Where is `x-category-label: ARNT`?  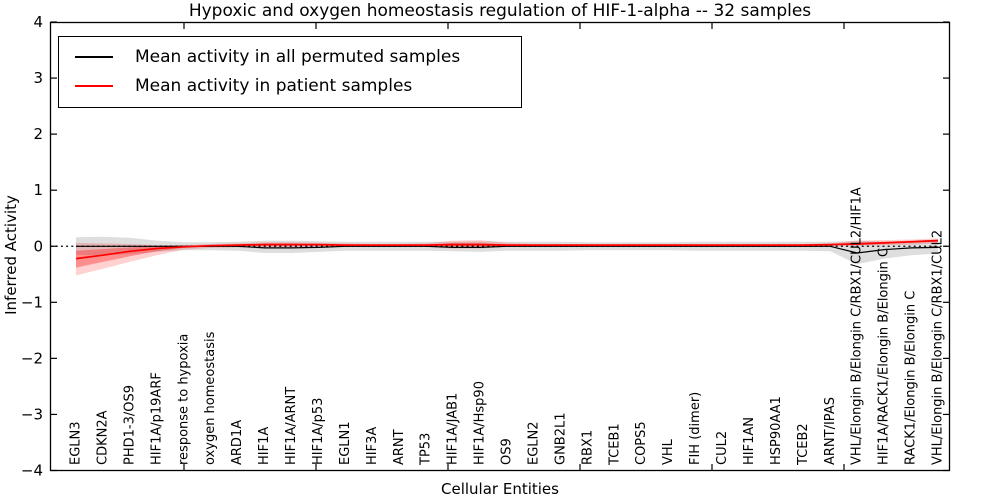 x-category-label: ARNT is located at coordinates (399, 447).